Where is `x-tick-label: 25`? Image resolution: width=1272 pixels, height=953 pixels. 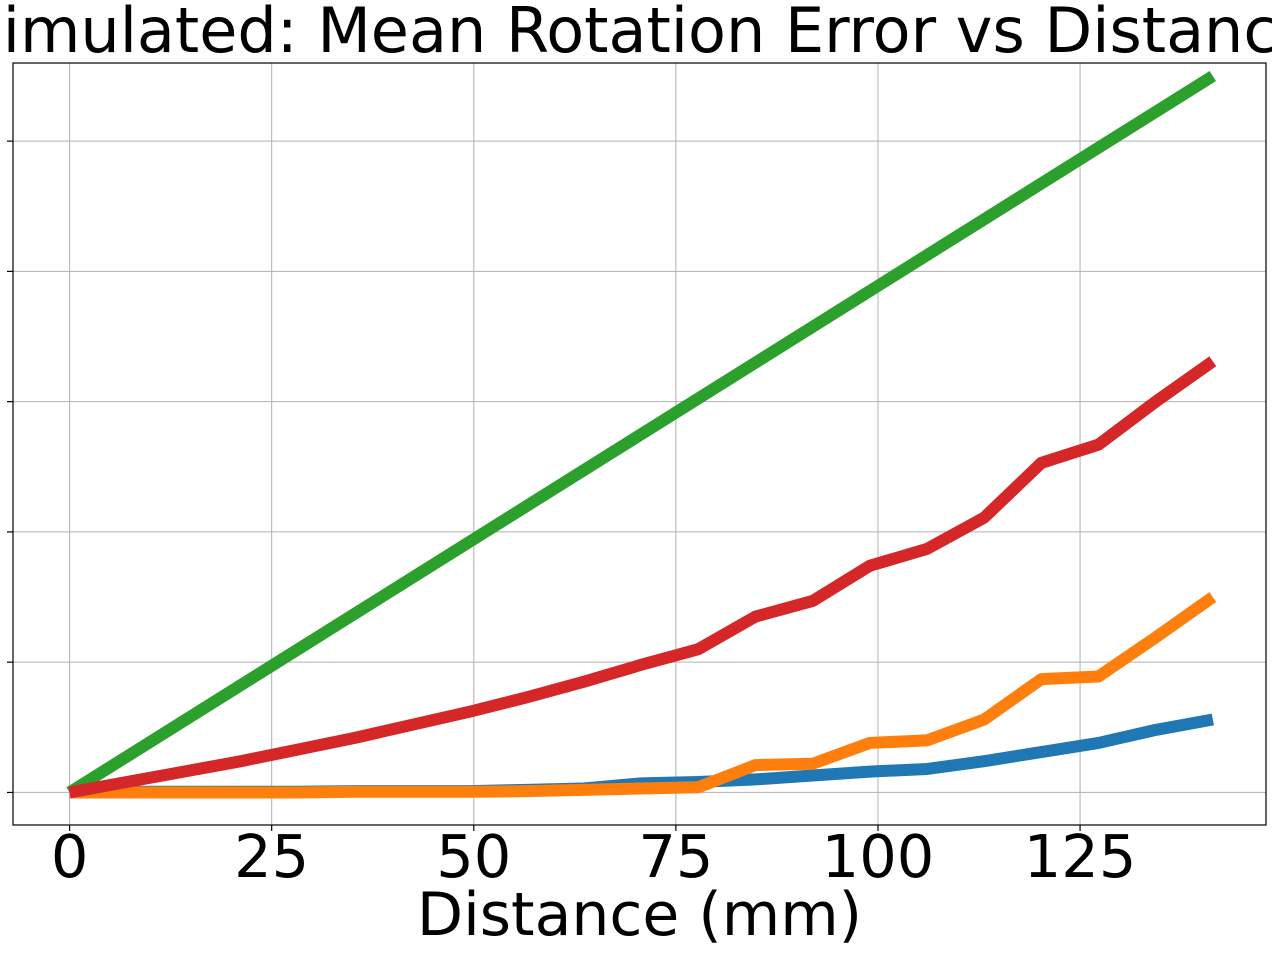
x-tick-label: 25 is located at coordinates (271, 856).